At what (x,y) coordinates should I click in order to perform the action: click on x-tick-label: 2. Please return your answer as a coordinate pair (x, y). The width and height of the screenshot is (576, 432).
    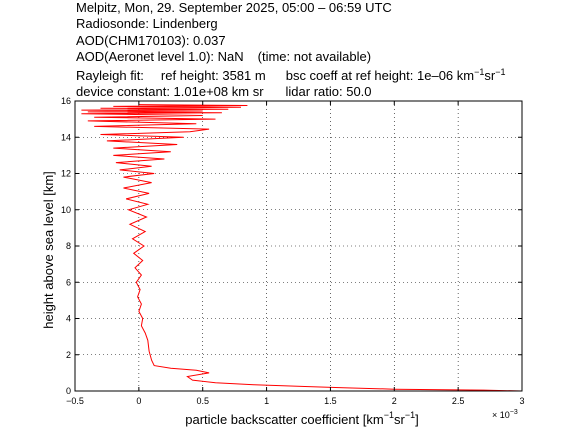
    Looking at the image, I should click on (394, 401).